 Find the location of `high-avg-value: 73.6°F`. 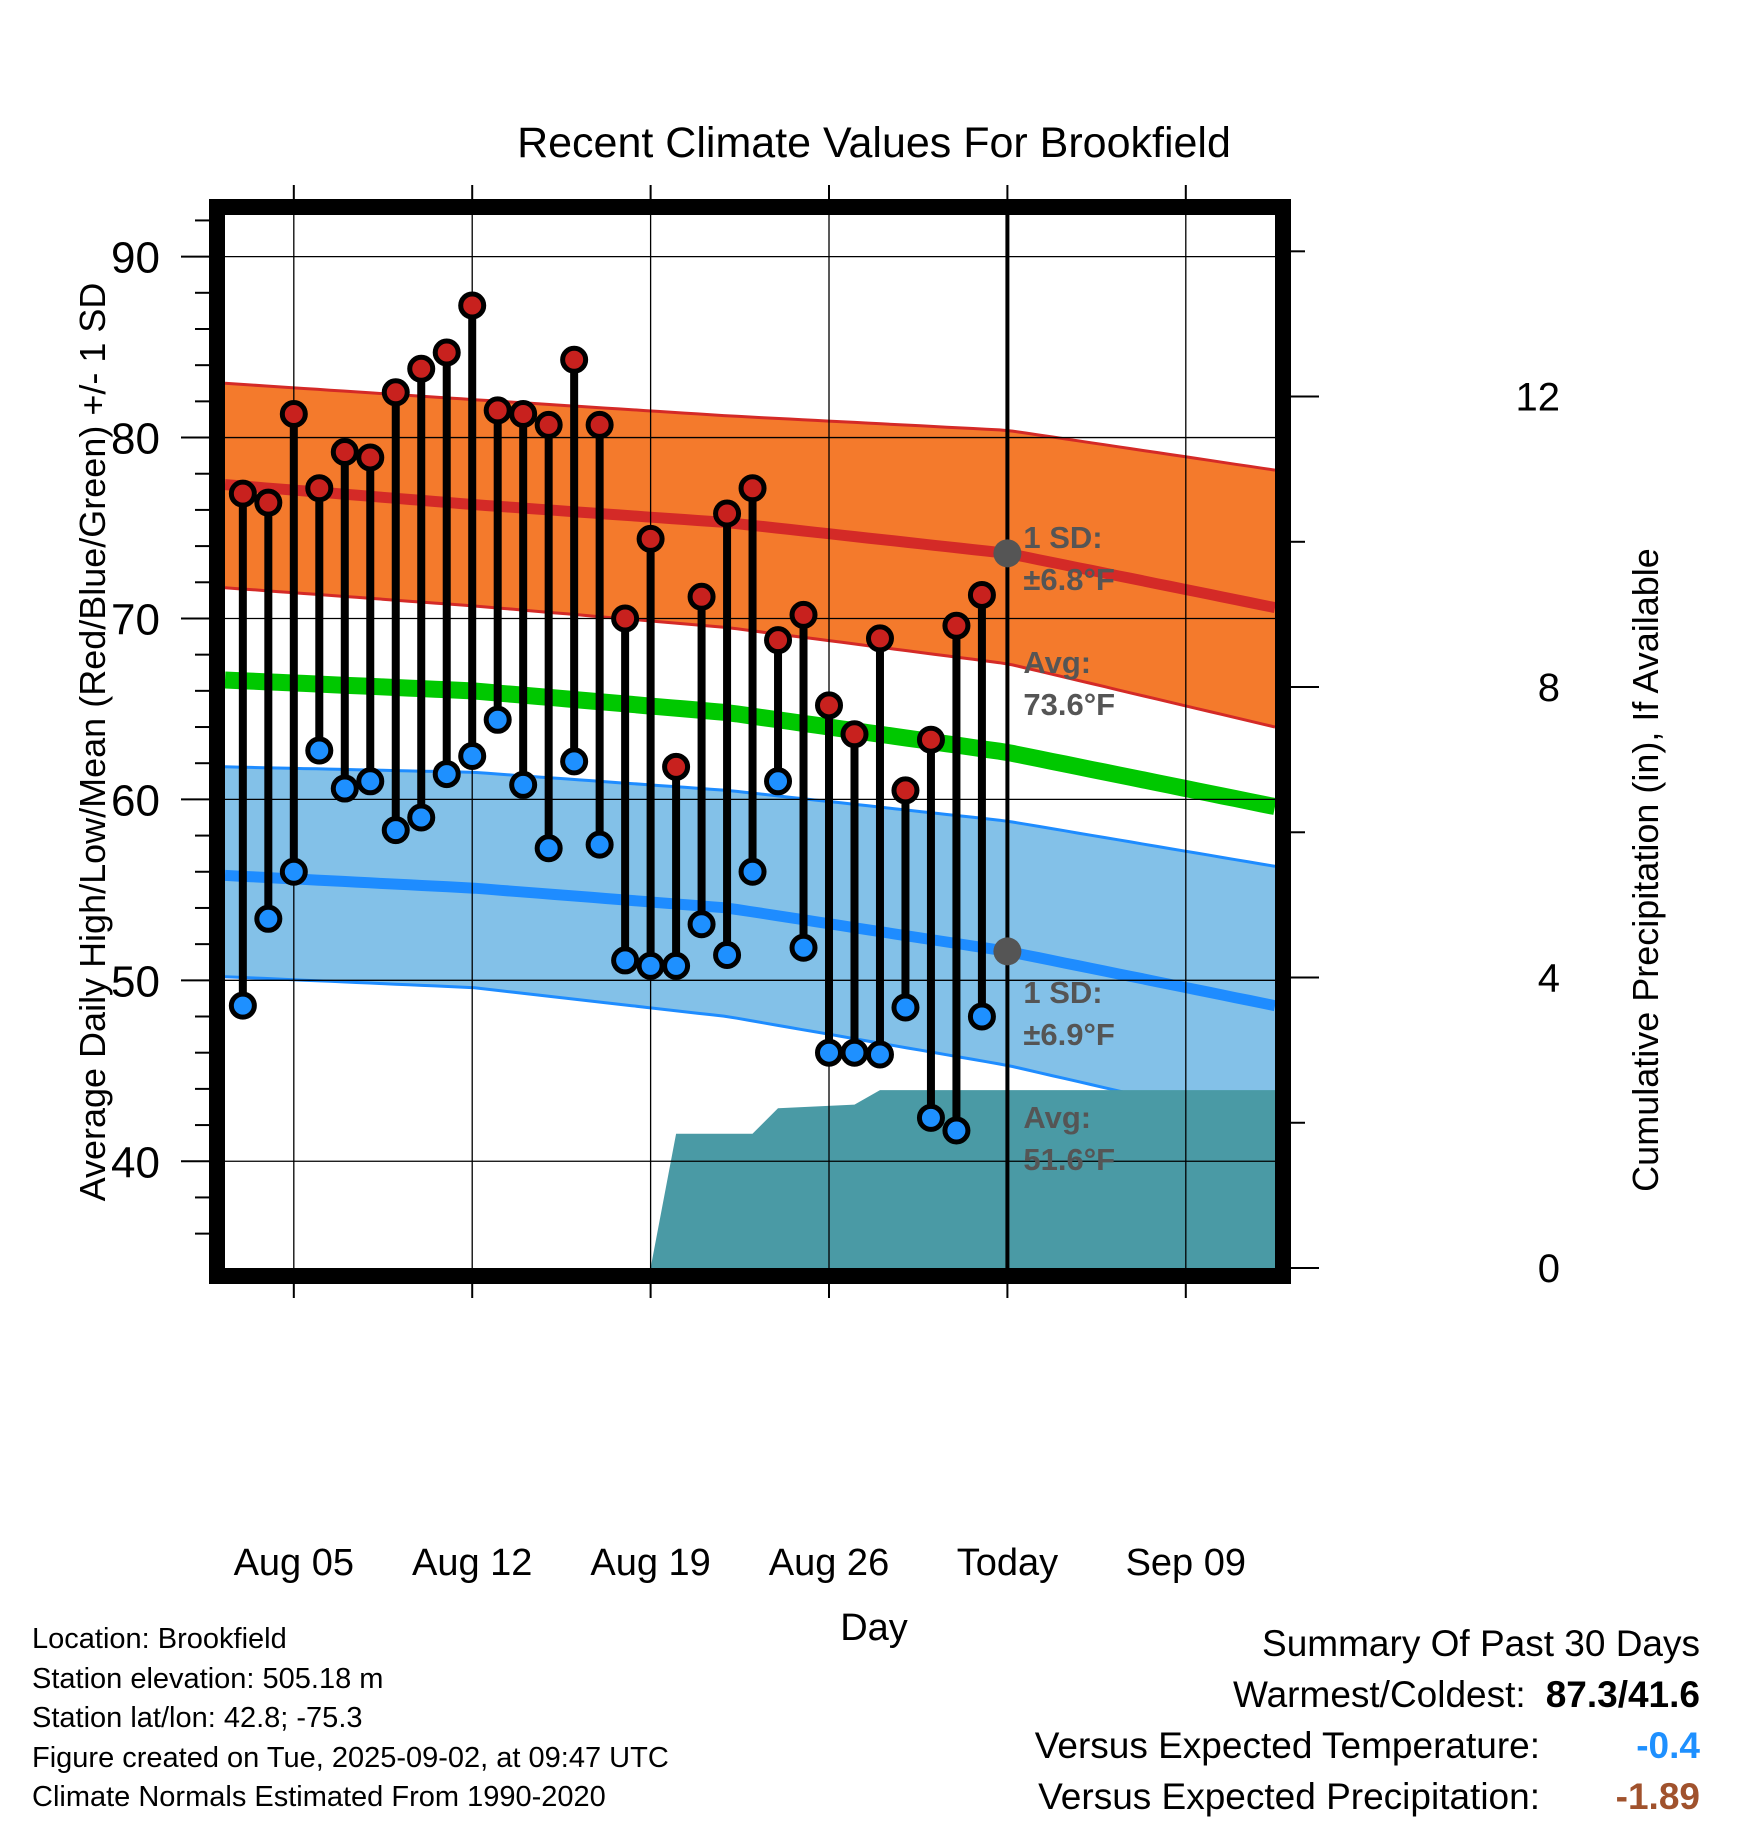

high-avg-value: 73.6°F is located at coordinates (1069, 704).